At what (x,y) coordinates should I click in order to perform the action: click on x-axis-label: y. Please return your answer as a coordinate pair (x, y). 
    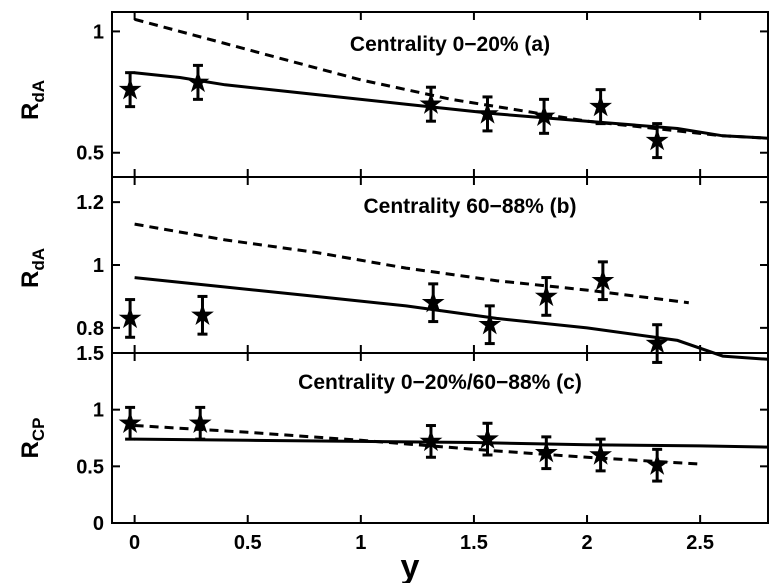
    Looking at the image, I should click on (410, 565).